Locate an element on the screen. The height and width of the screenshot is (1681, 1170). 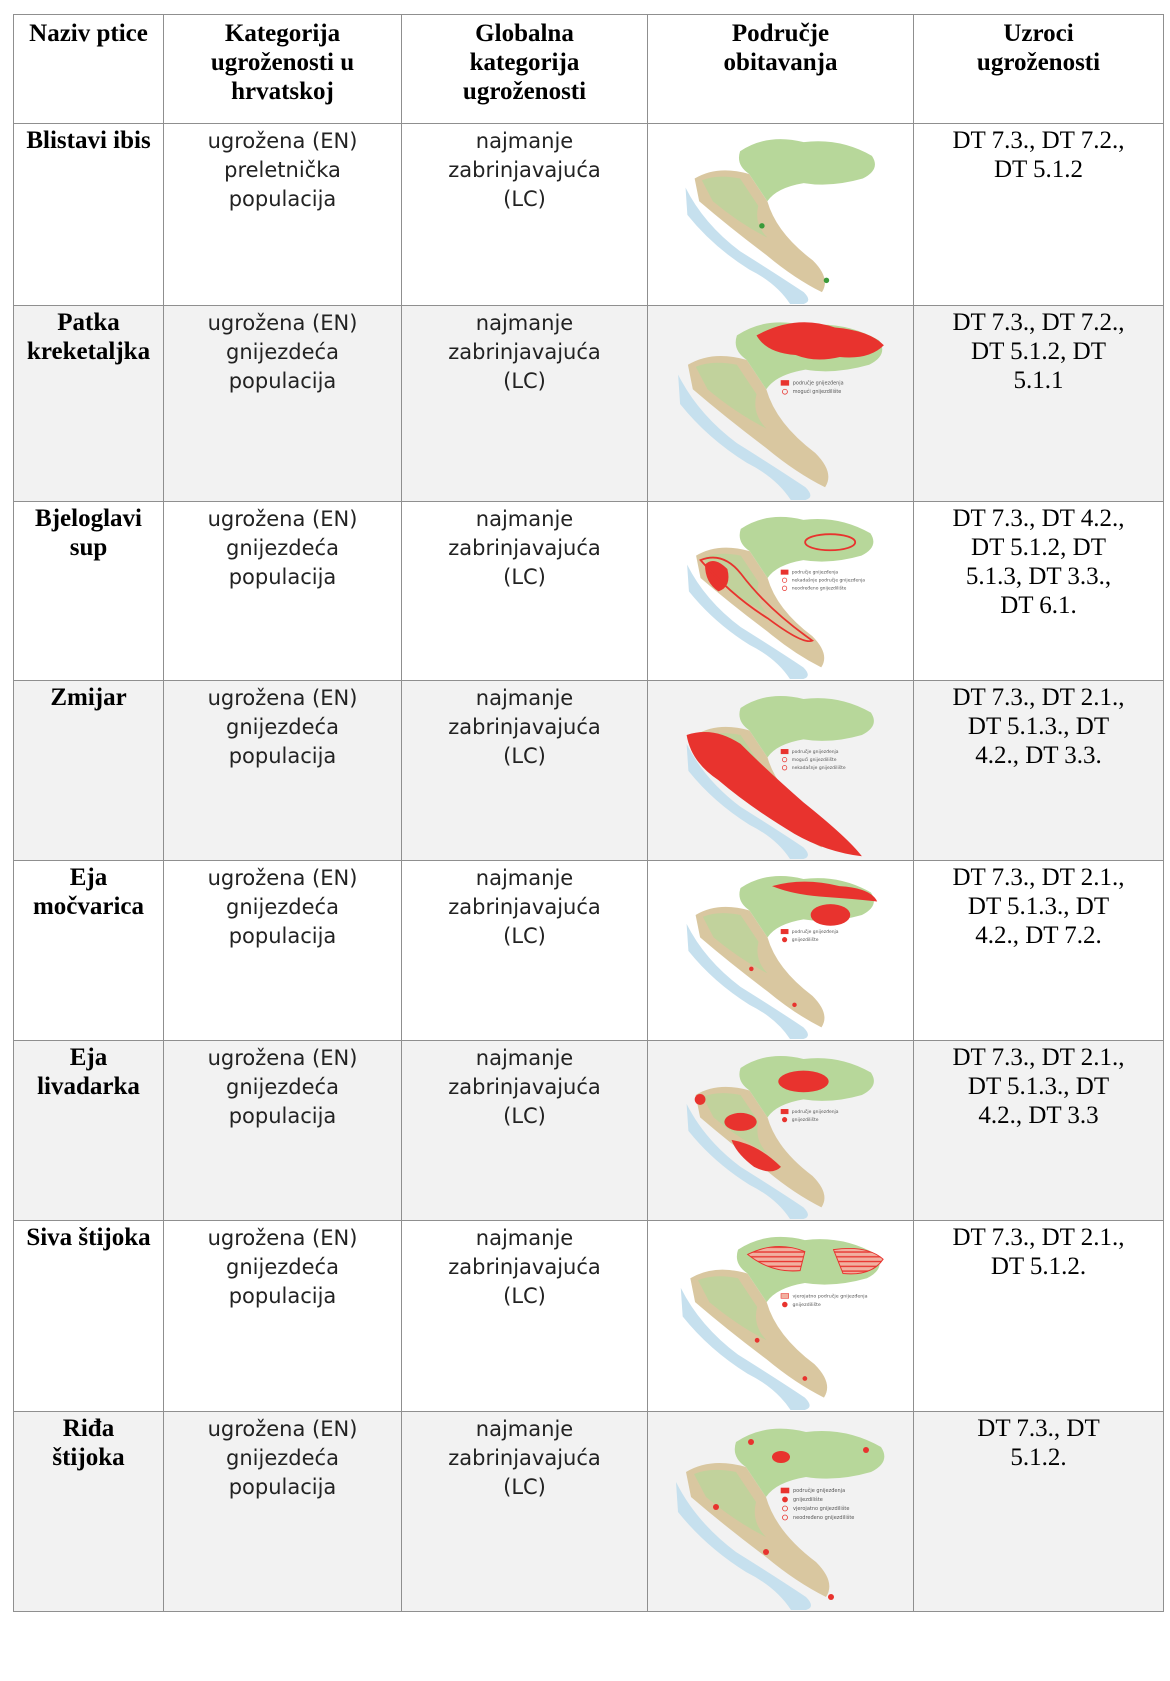
header-line: Globalna is located at coordinates (524, 33).